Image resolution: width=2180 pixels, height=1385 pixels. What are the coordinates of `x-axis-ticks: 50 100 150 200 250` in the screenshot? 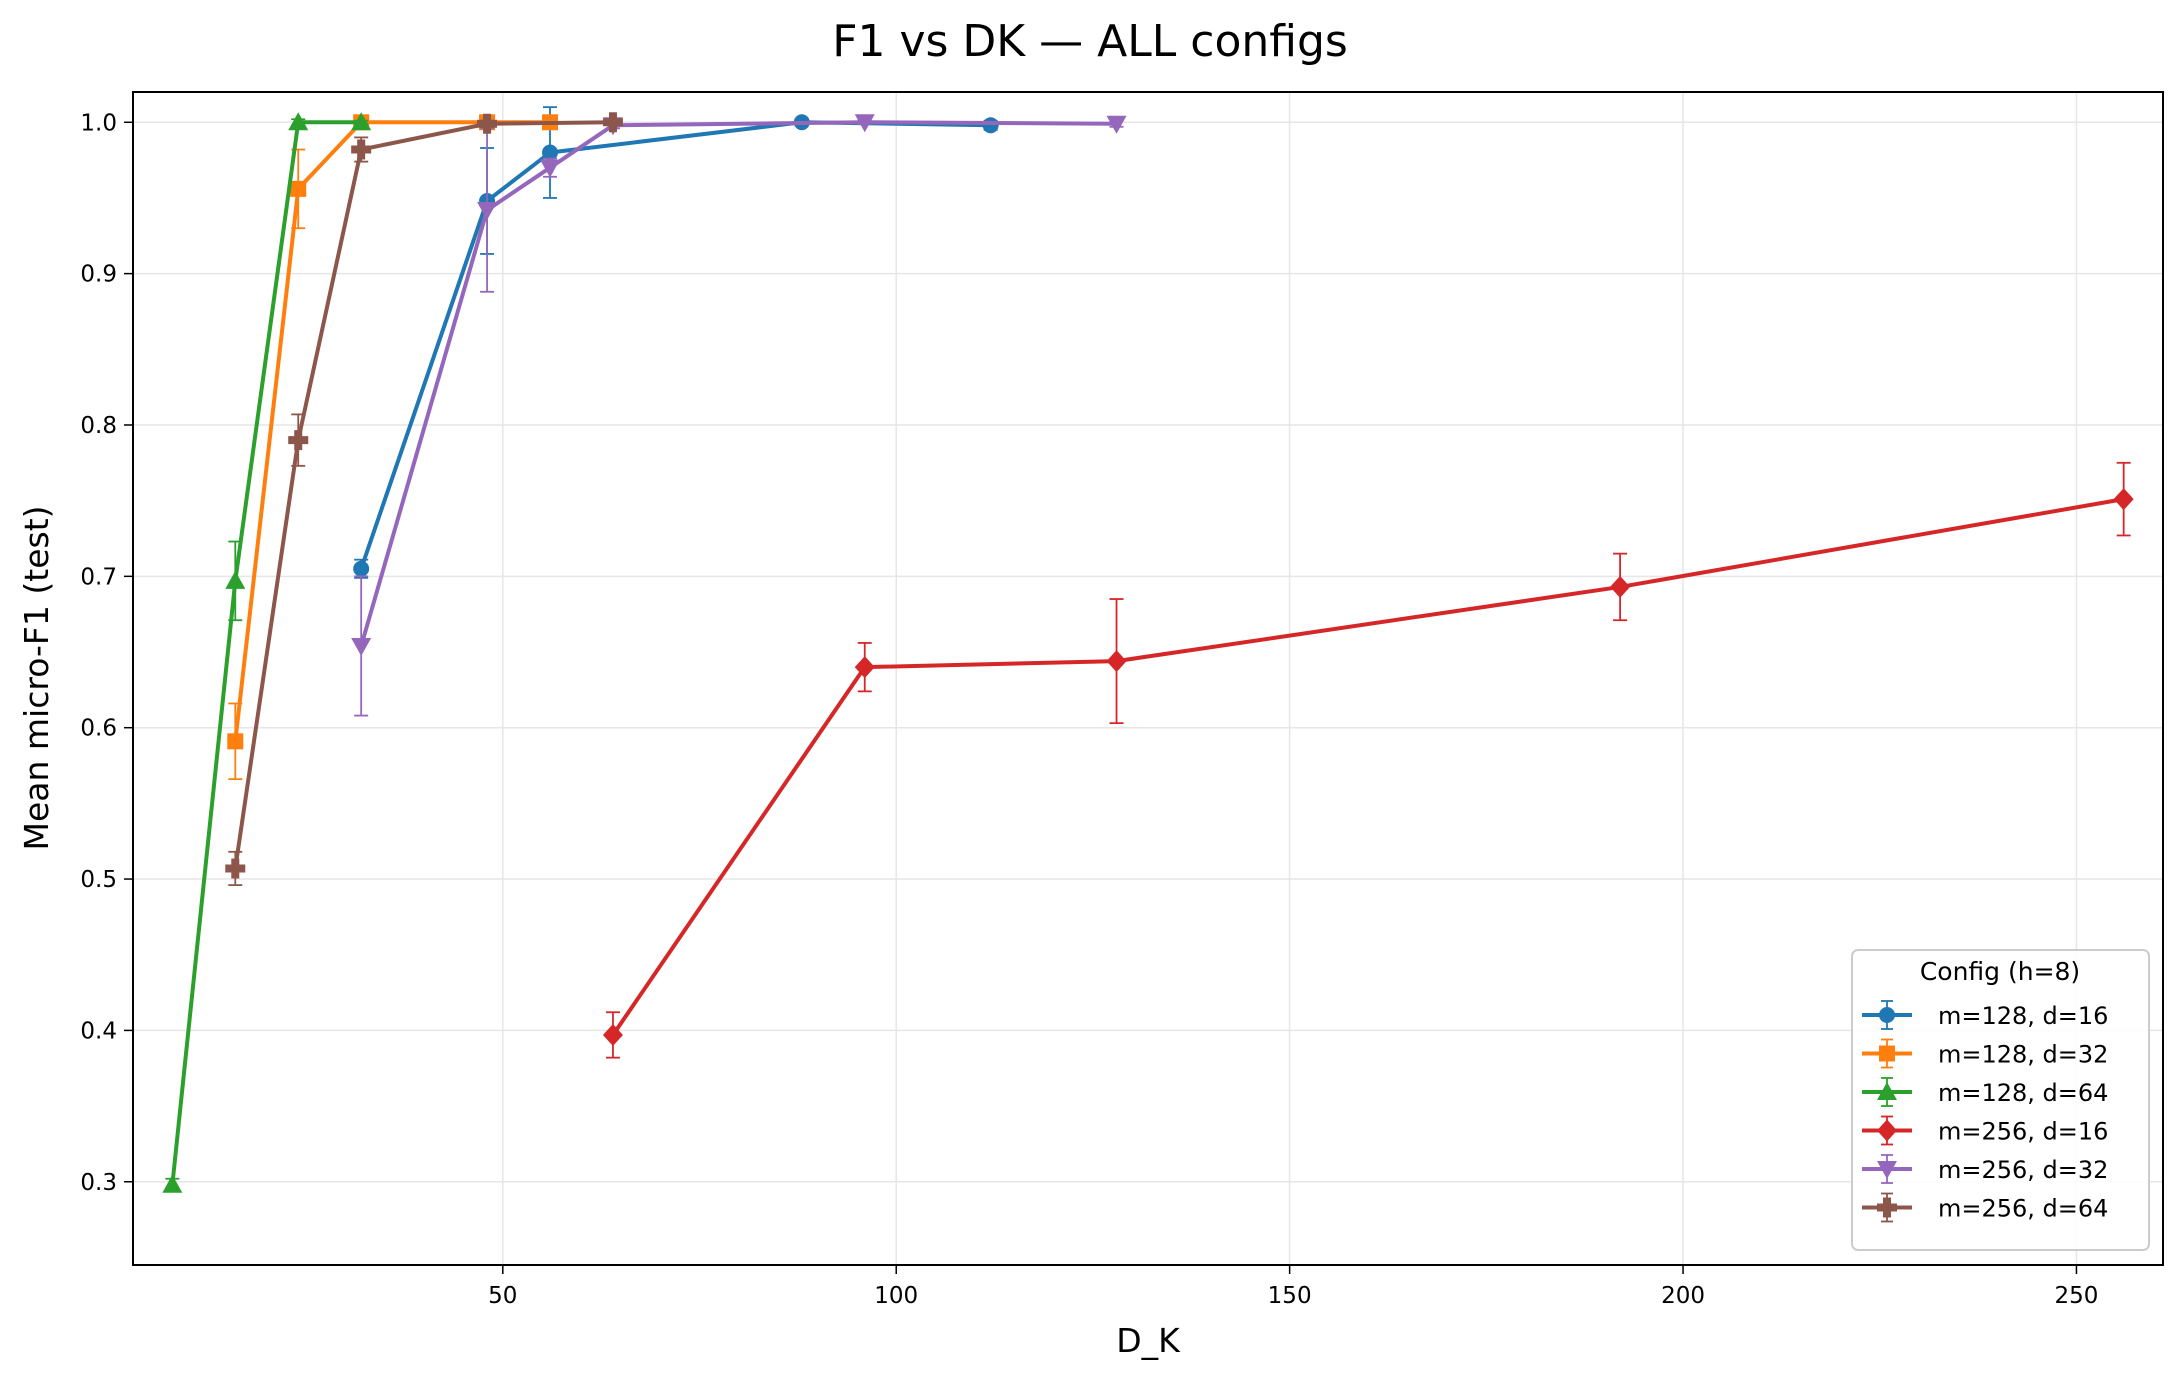 It's located at (1293, 1287).